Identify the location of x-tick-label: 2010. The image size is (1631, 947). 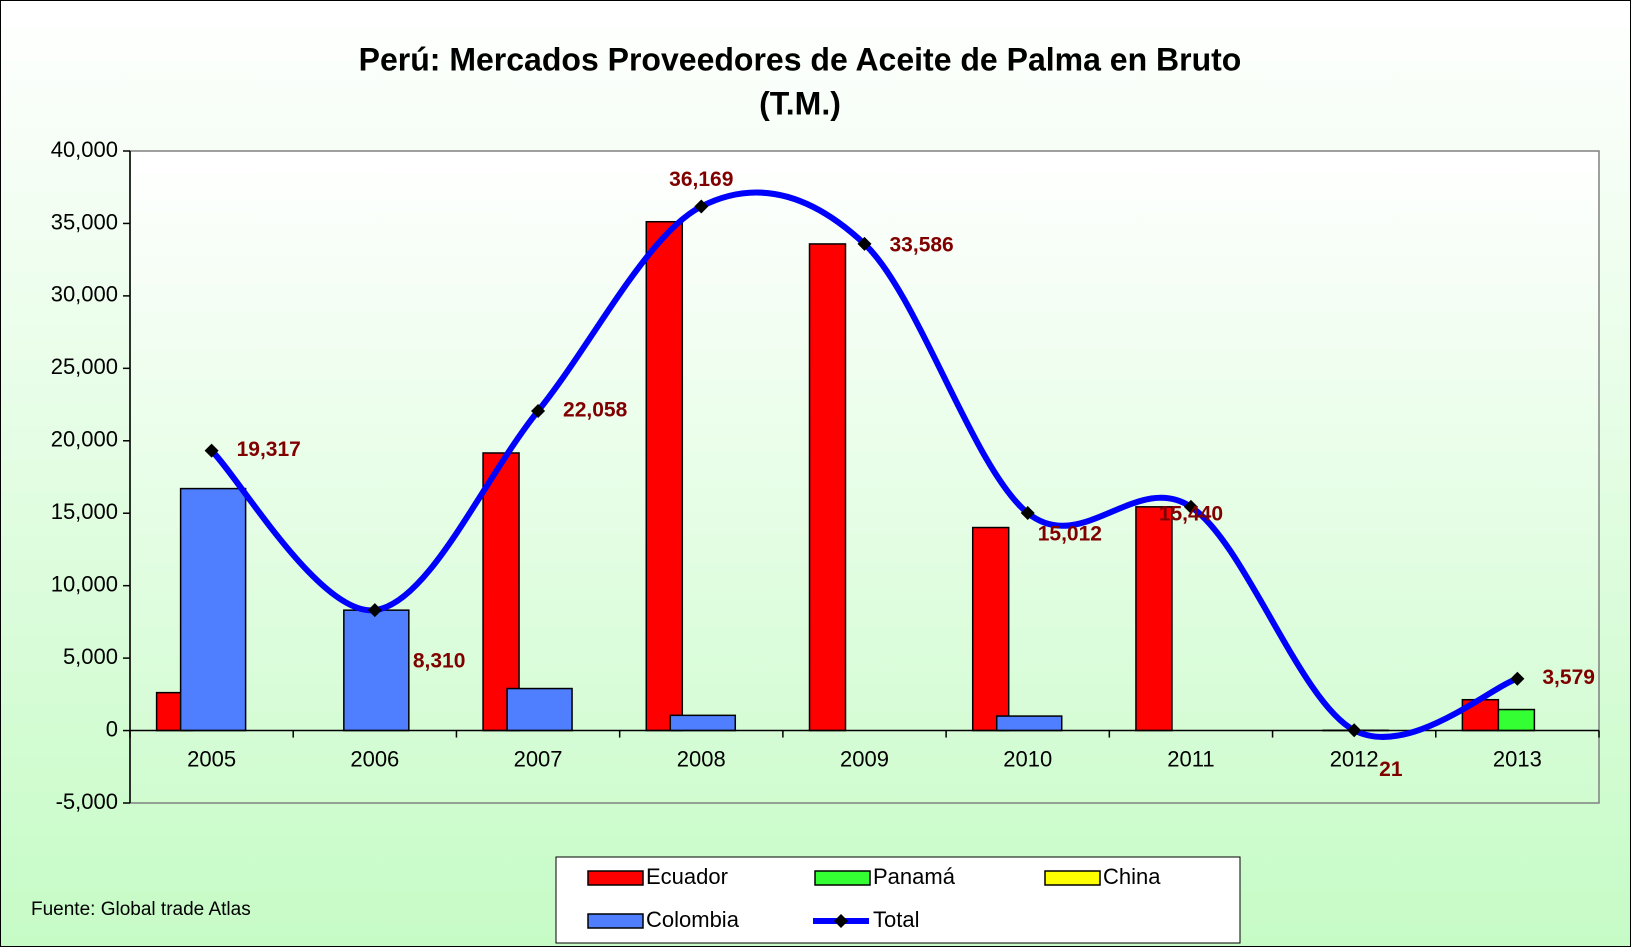
(1027, 758).